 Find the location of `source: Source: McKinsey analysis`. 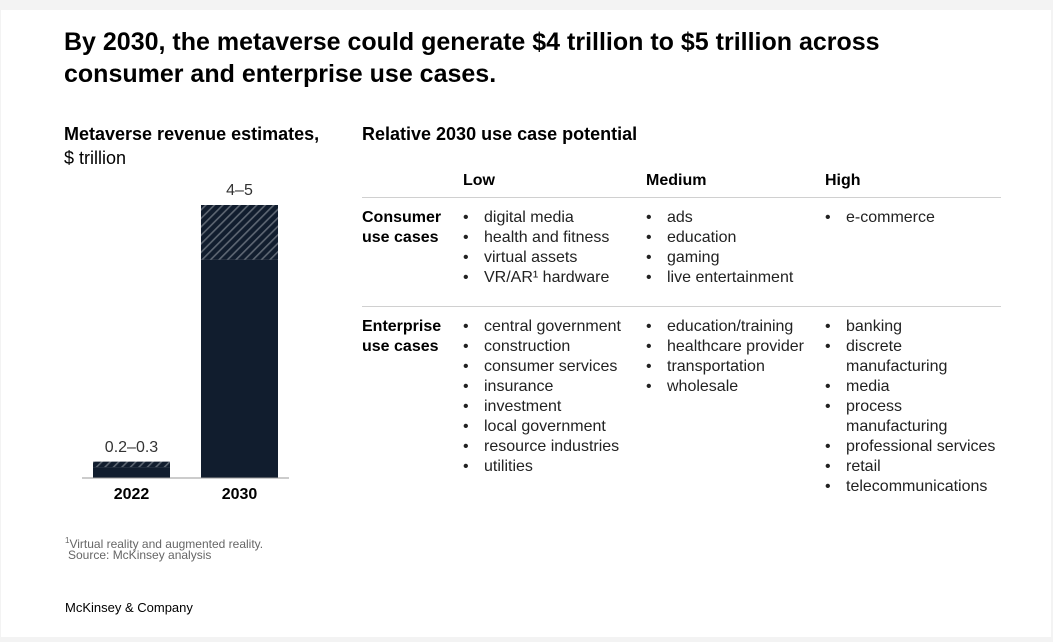

source: Source: McKinsey analysis is located at coordinates (140, 555).